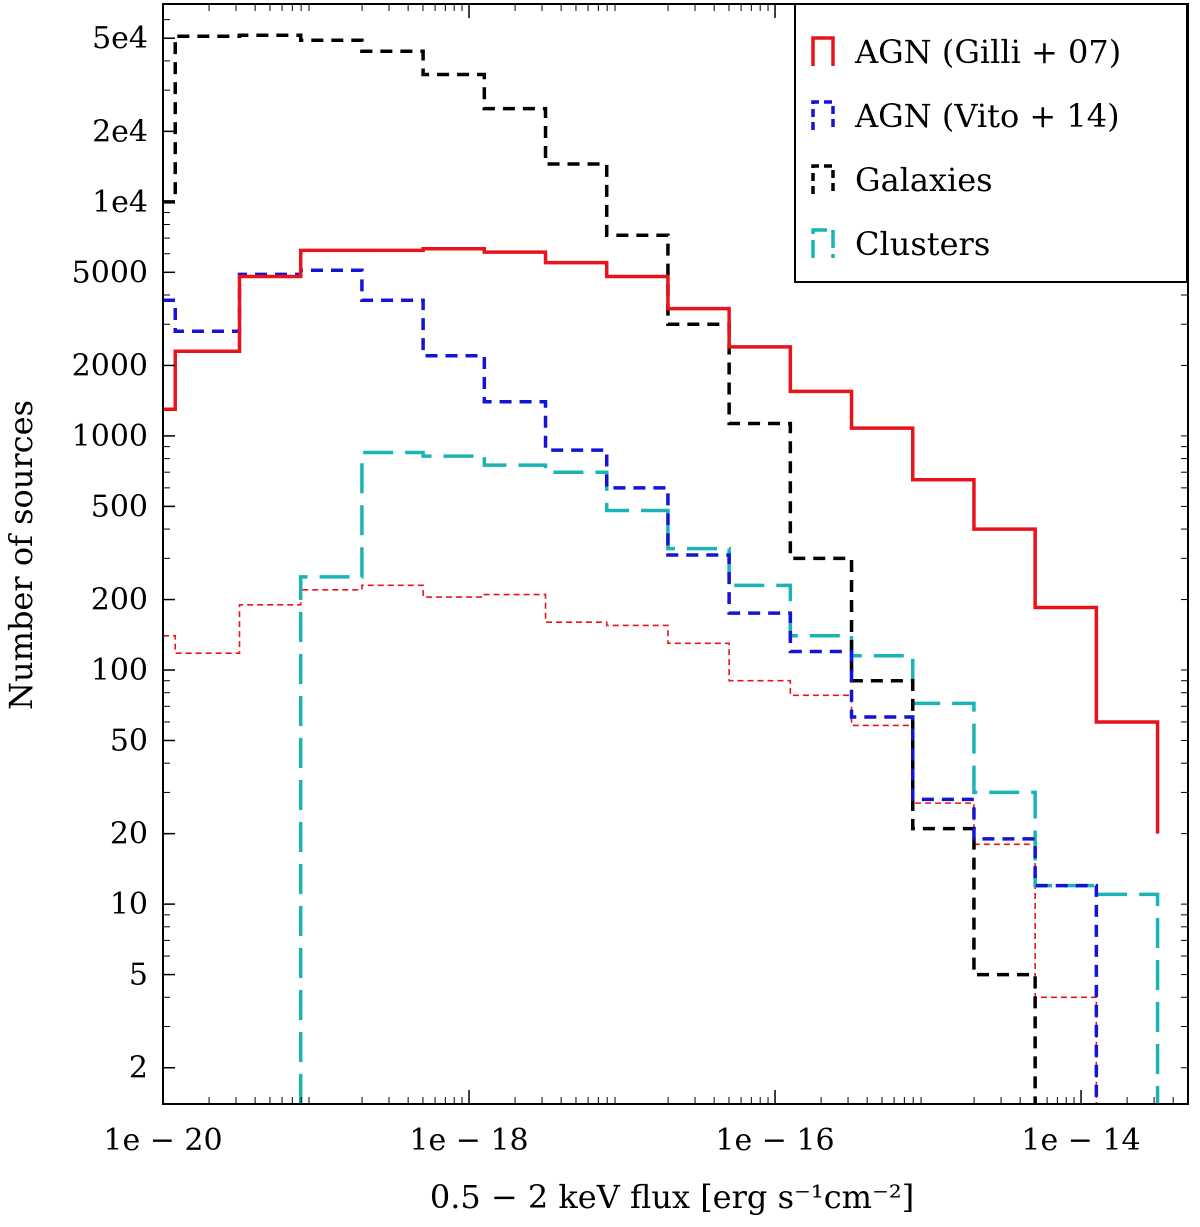 Image resolution: width=1200 pixels, height=1227 pixels. What do you see at coordinates (987, 116) in the screenshot?
I see `legend-label: AGN (Vito + 14)` at bounding box center [987, 116].